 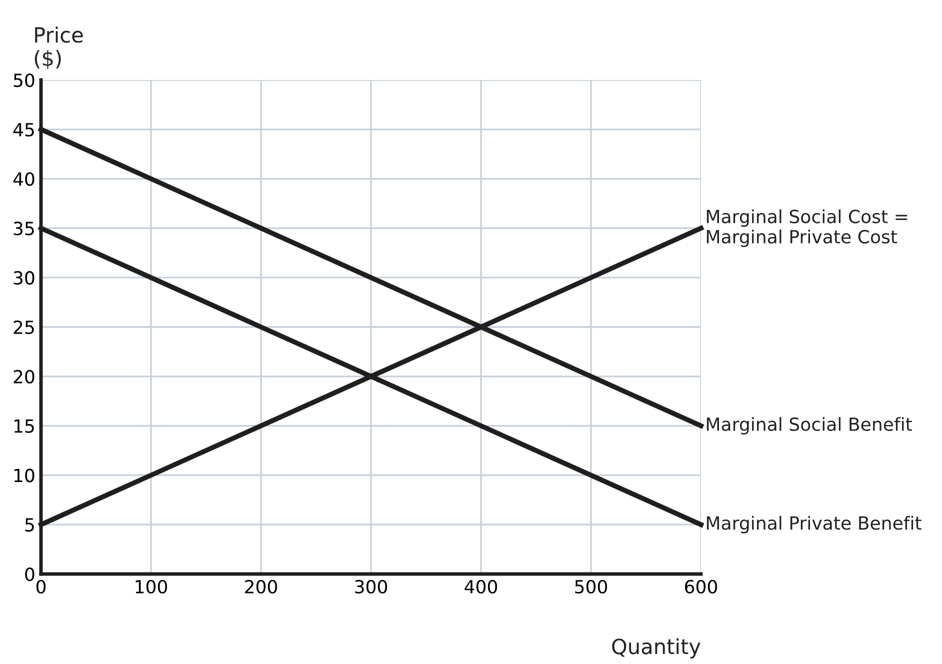 I want to click on y-tick-label: 35, so click(x=24, y=229).